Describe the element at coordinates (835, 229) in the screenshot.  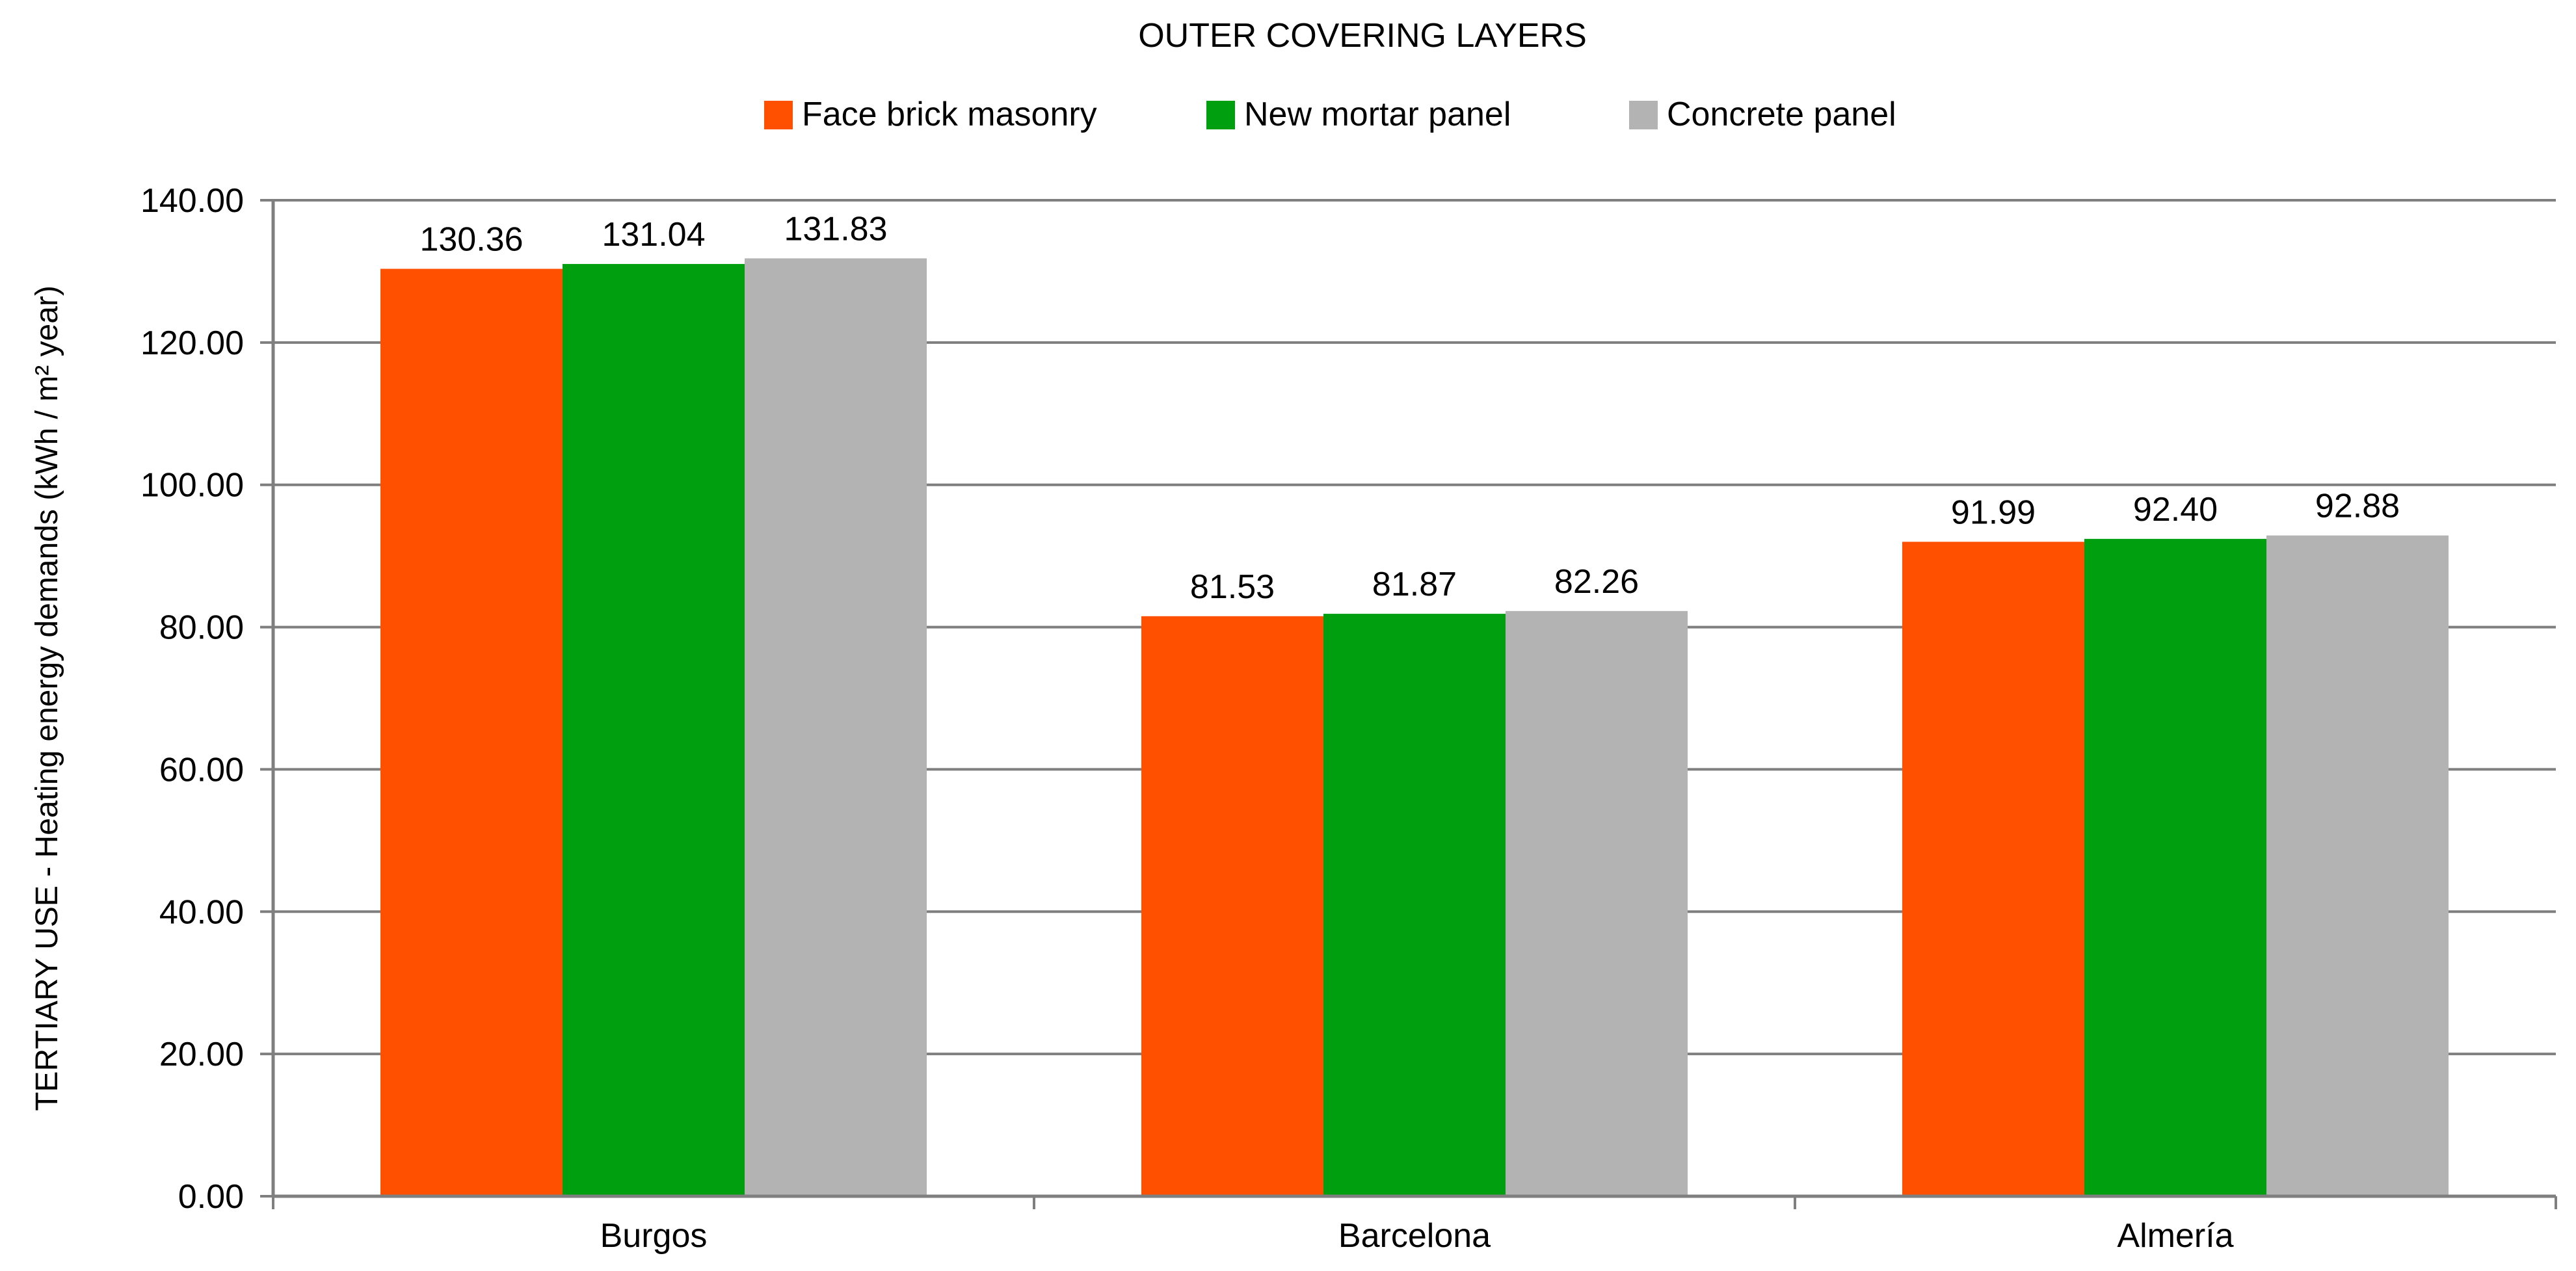
I see `data-label: 131.83` at that location.